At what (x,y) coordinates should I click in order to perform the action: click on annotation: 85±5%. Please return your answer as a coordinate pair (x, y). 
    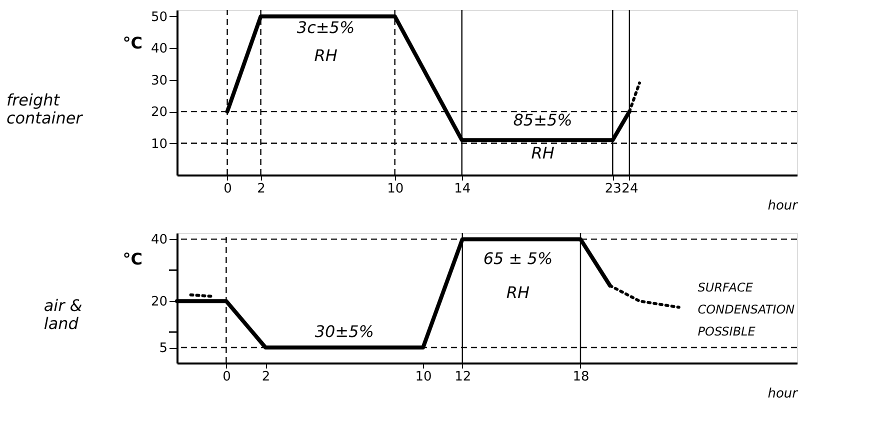
    Looking at the image, I should click on (542, 120).